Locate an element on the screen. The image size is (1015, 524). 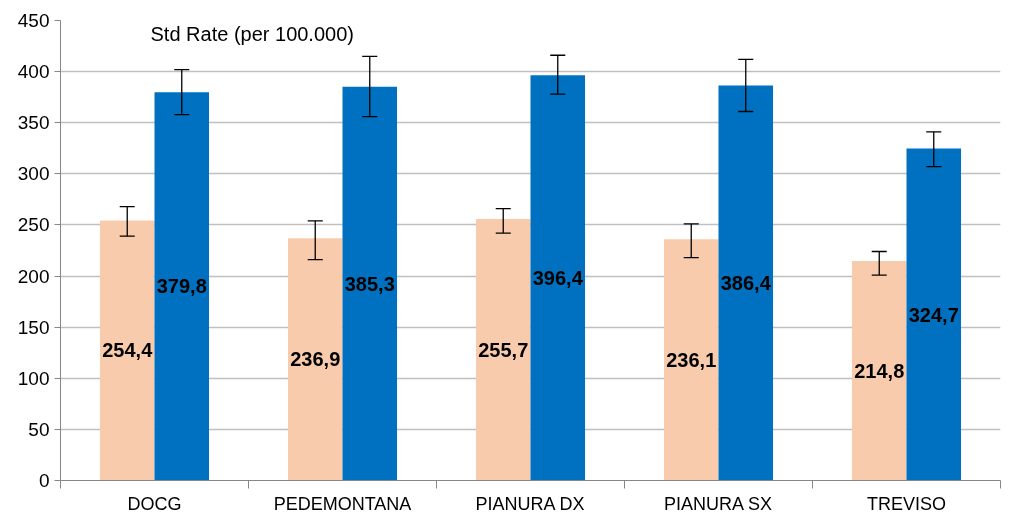
y-tick-label: 200 is located at coordinates (33, 276).